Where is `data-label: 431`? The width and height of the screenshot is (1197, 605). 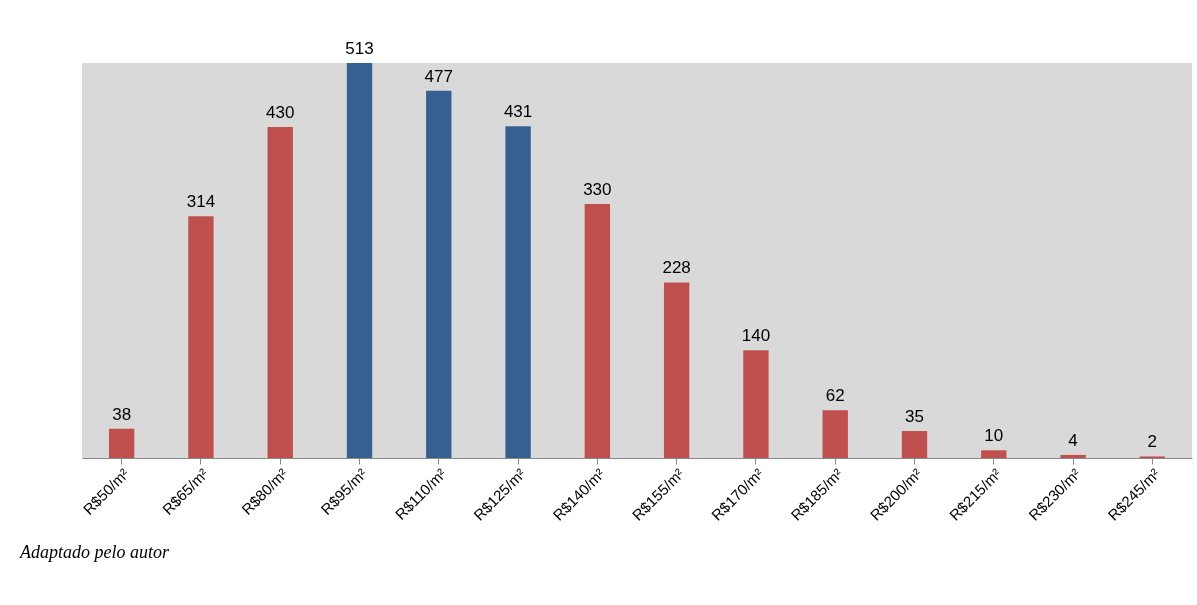
data-label: 431 is located at coordinates (518, 112).